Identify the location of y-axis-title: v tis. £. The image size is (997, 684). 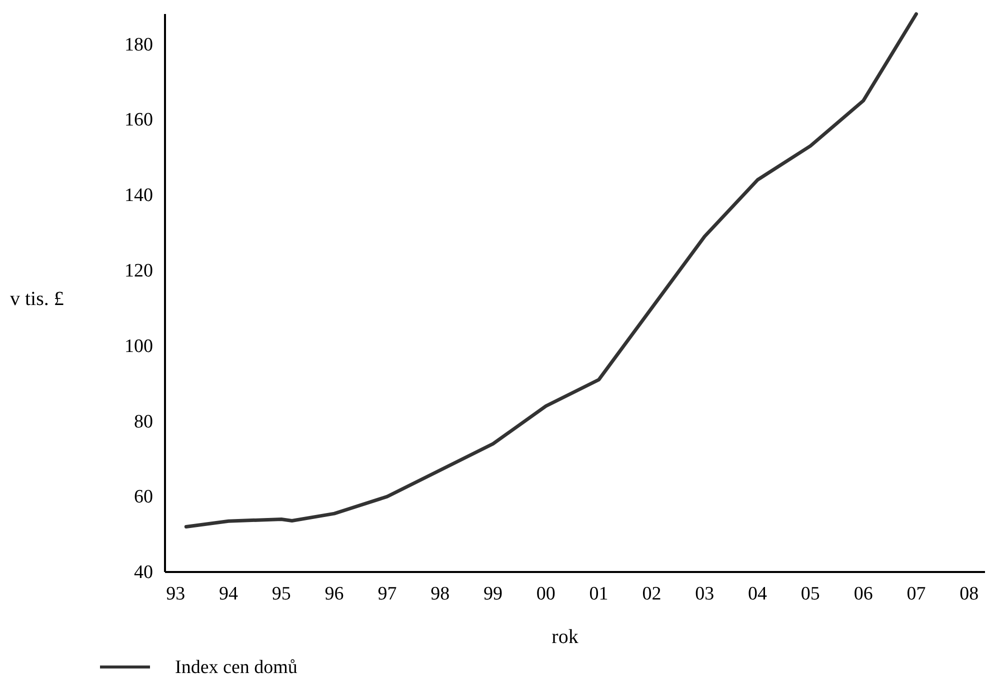
(37, 299).